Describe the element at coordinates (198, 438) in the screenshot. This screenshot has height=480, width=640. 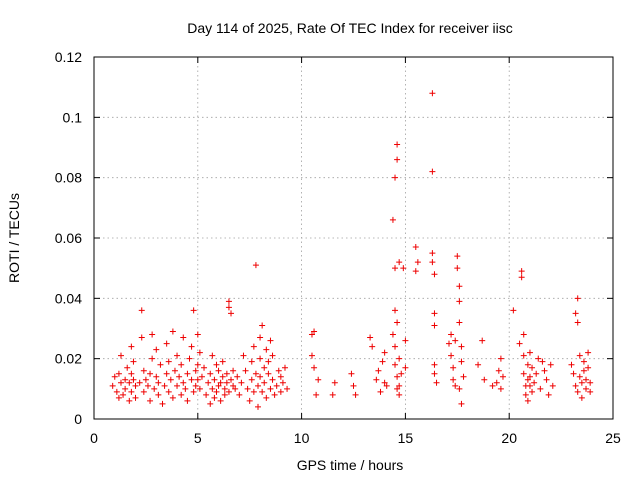
I see `x-tick-label: 5` at that location.